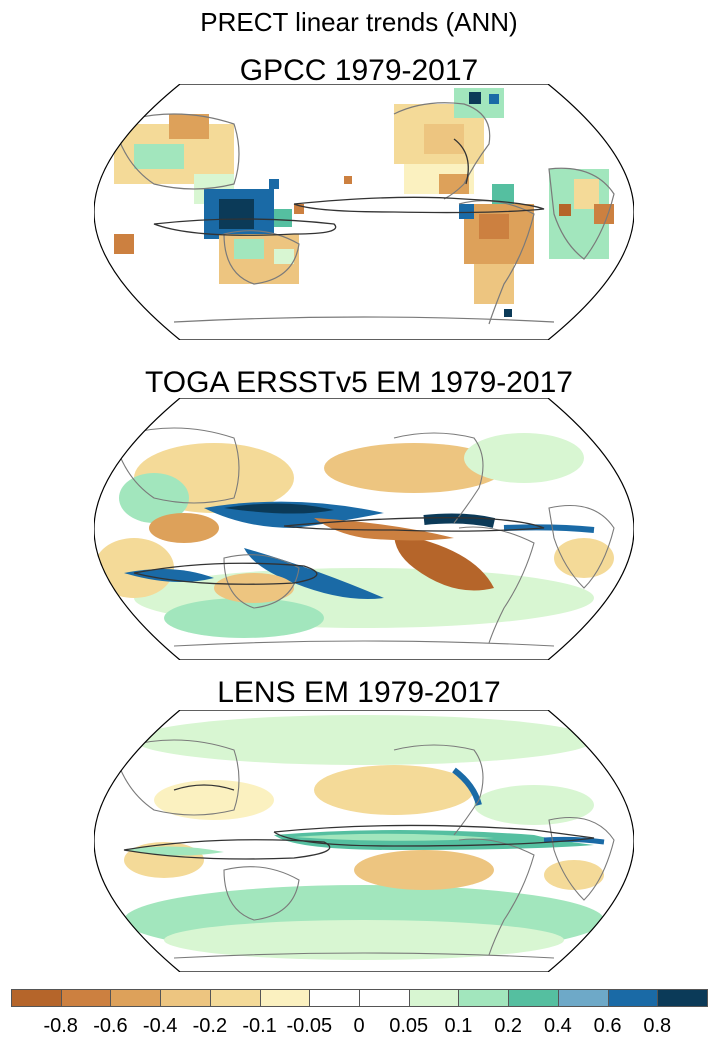 The height and width of the screenshot is (1042, 718). I want to click on colorbar-label: -0.6, so click(110, 1026).